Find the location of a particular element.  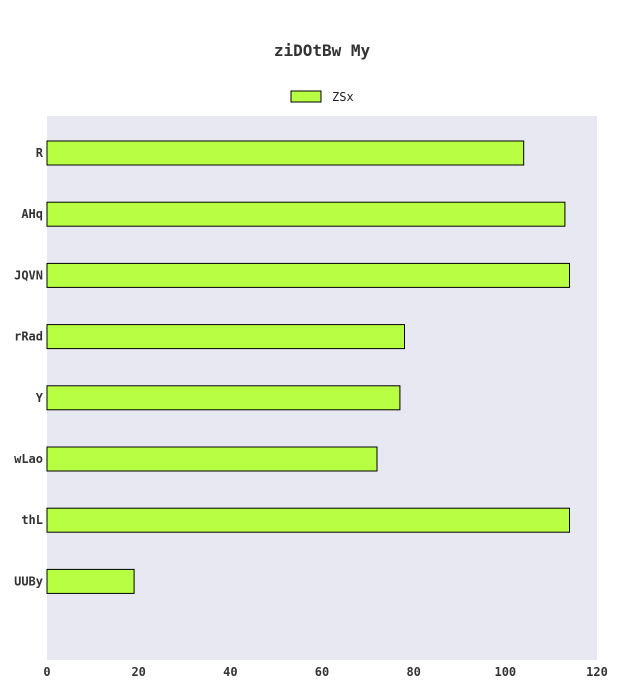

y-tick-label: JQVN is located at coordinates (28, 275).